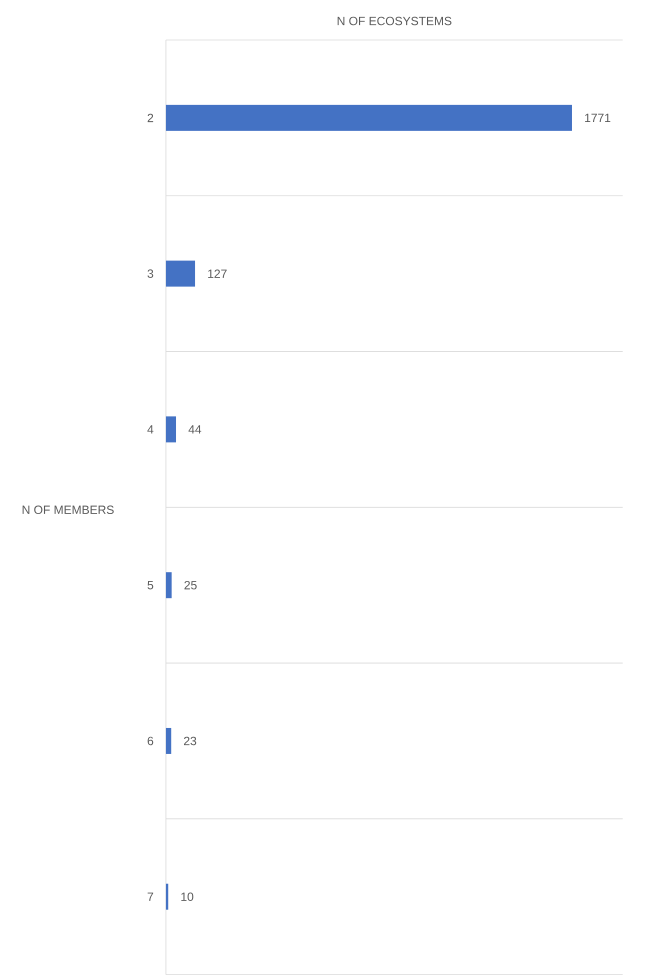 The image size is (651, 975). What do you see at coordinates (187, 896) in the screenshot?
I see `data-label: 10` at bounding box center [187, 896].